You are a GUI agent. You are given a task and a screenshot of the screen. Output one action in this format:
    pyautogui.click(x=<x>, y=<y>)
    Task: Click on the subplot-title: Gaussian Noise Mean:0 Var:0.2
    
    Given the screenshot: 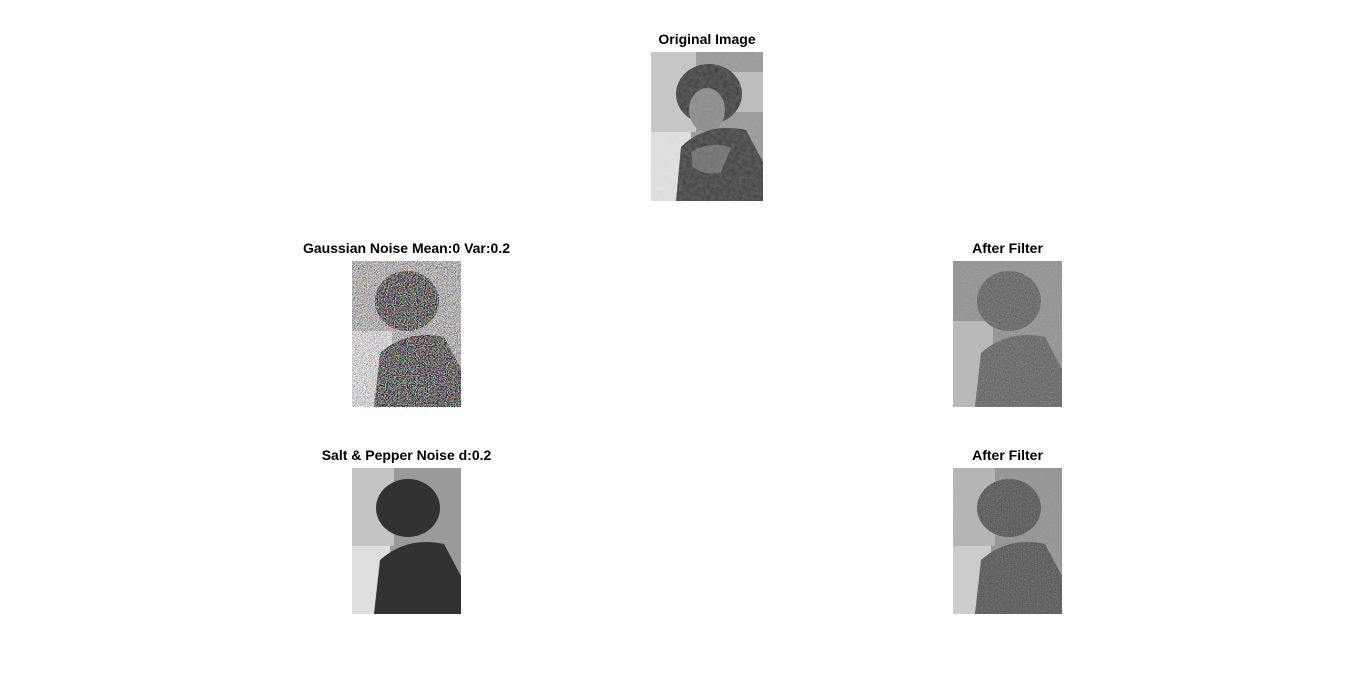 What is the action you would take?
    pyautogui.click(x=406, y=248)
    